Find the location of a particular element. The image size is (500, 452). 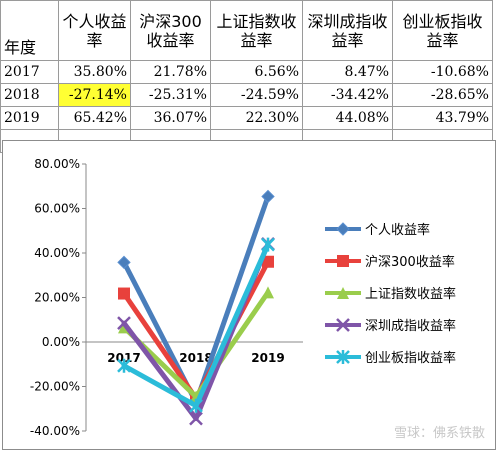

cell-value: 35.80% is located at coordinates (94, 72).